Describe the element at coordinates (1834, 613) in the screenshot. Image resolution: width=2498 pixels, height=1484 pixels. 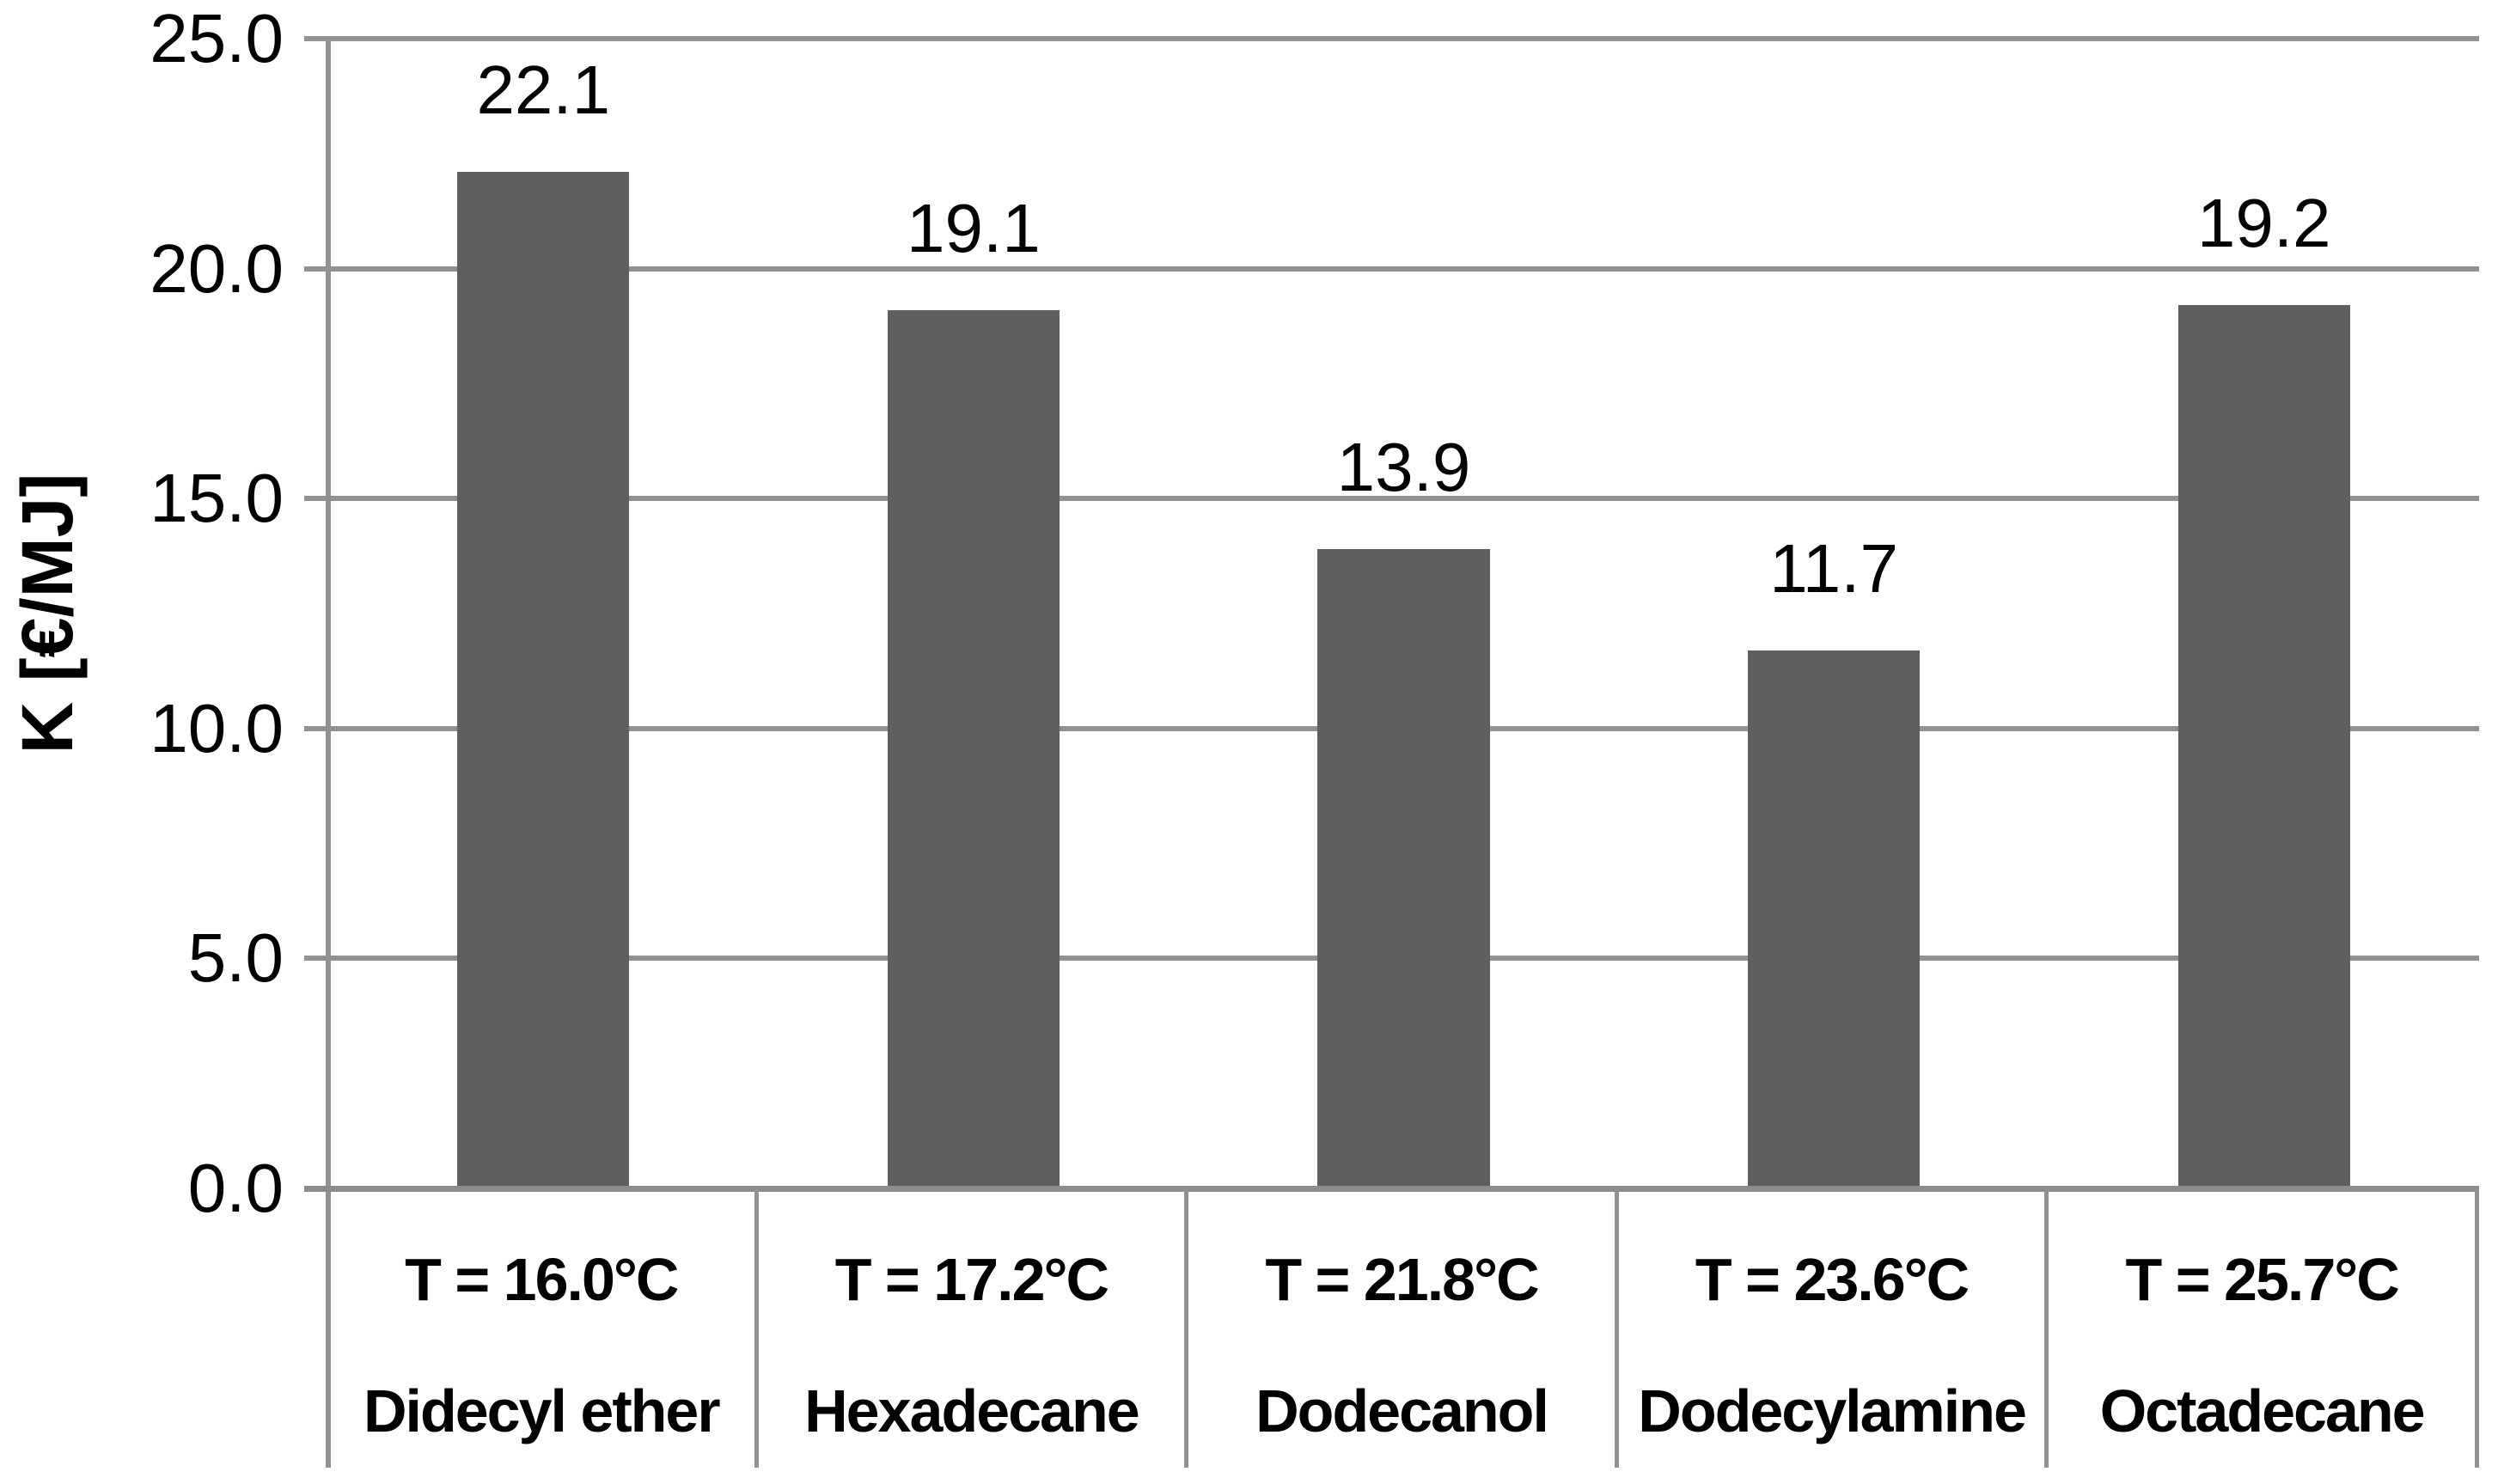
I see `bar-column: 11.7` at that location.